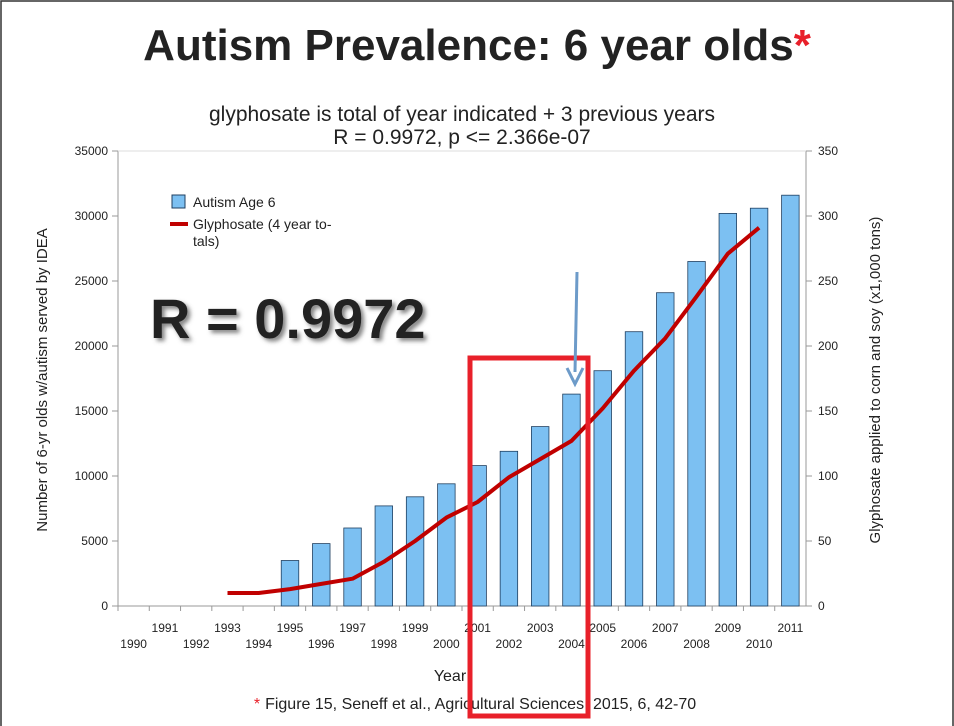 The width and height of the screenshot is (954, 726). Describe the element at coordinates (759, 644) in the screenshot. I see `x-tick-label: 2010` at that location.